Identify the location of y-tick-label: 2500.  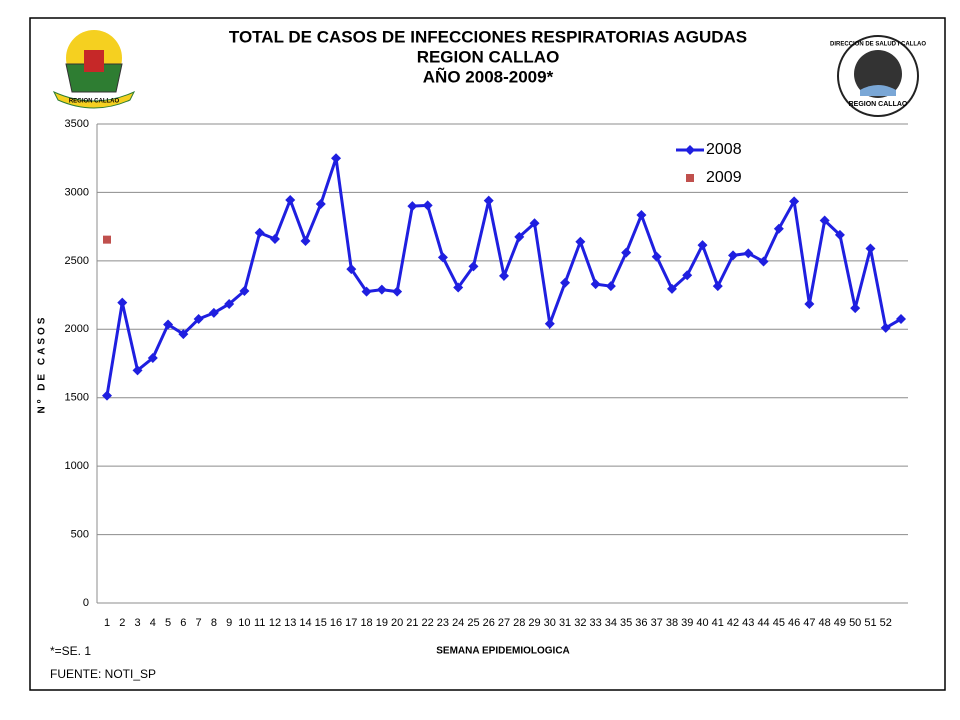
(77, 261).